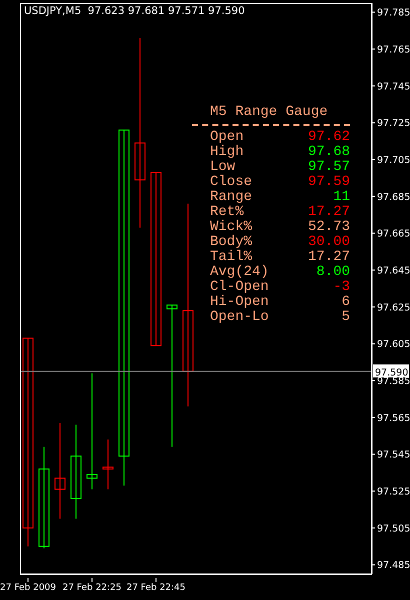  What do you see at coordinates (393, 566) in the screenshot?
I see `y-tick-label: 97.485` at bounding box center [393, 566].